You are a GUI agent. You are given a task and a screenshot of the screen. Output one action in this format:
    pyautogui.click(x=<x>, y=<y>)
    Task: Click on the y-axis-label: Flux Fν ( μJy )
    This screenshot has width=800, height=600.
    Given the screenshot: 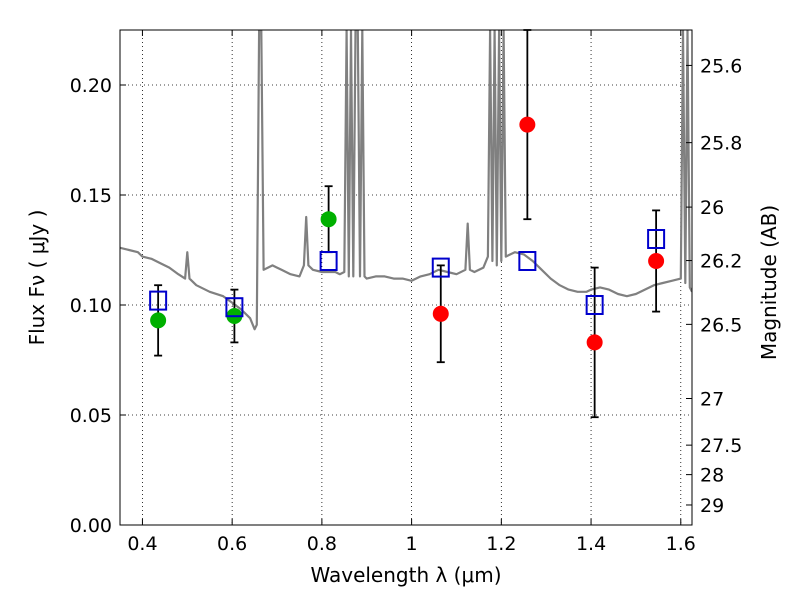 What is the action you would take?
    pyautogui.click(x=37, y=278)
    